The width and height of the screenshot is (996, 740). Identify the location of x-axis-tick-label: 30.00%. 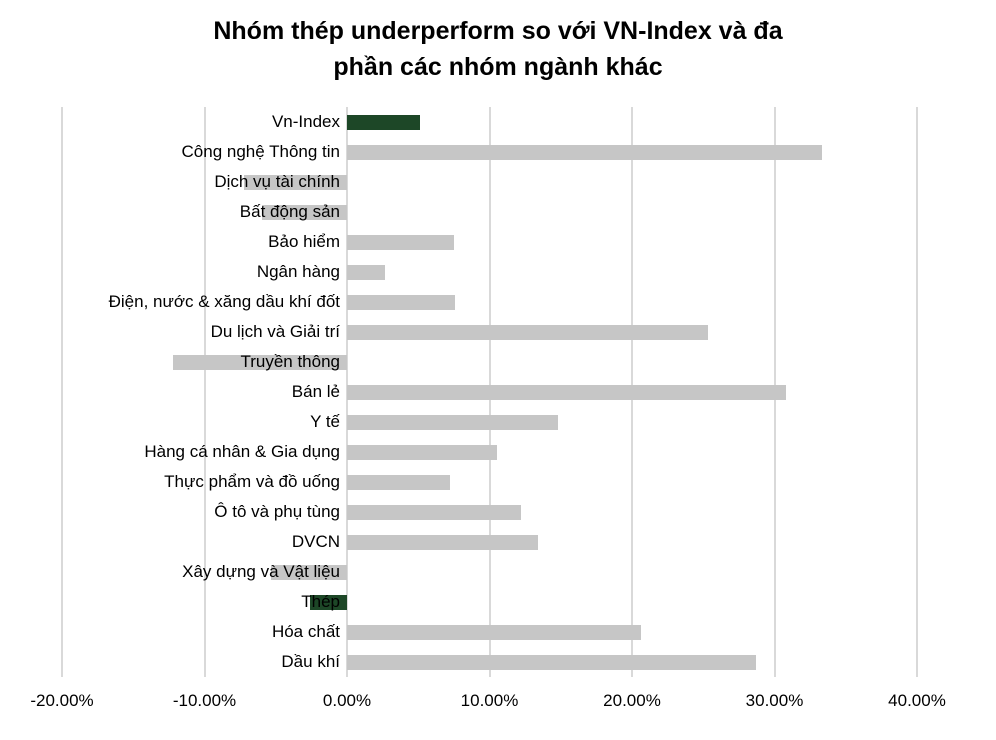
(774, 700).